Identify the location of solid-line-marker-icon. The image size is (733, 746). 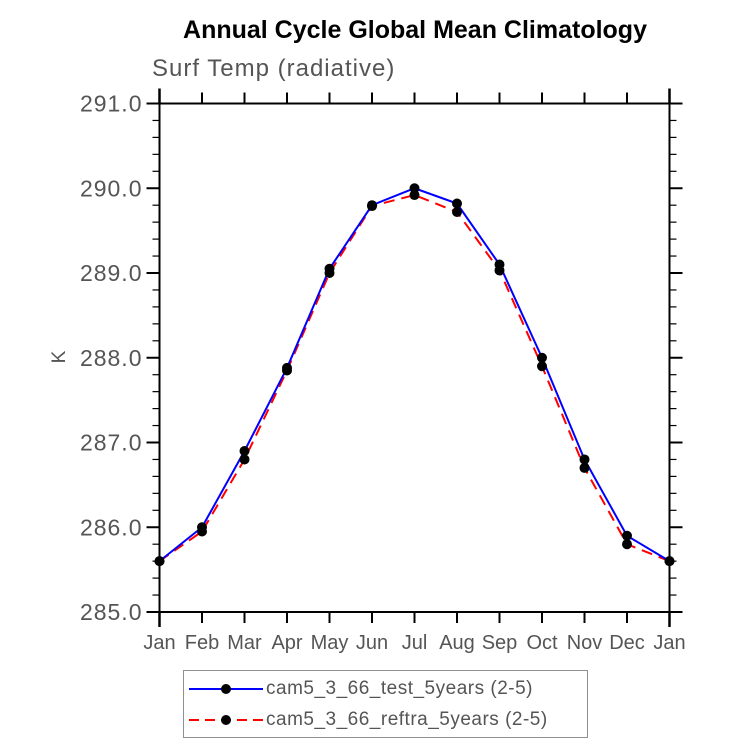
(226, 688).